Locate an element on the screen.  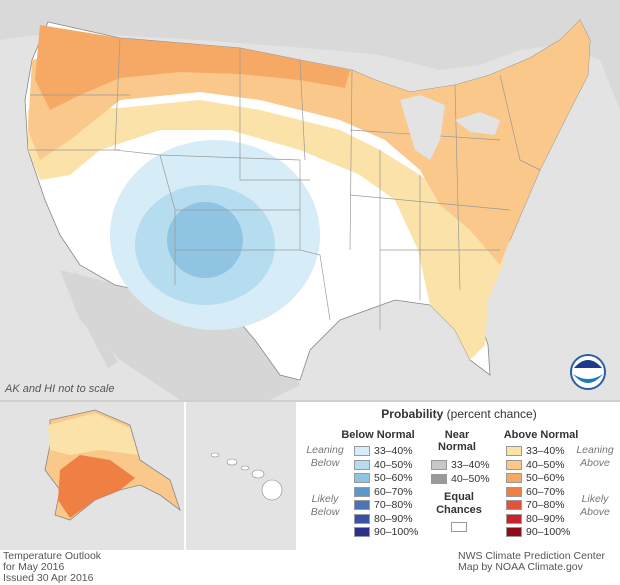
near-normal-label: 33–40% is located at coordinates (470, 465).